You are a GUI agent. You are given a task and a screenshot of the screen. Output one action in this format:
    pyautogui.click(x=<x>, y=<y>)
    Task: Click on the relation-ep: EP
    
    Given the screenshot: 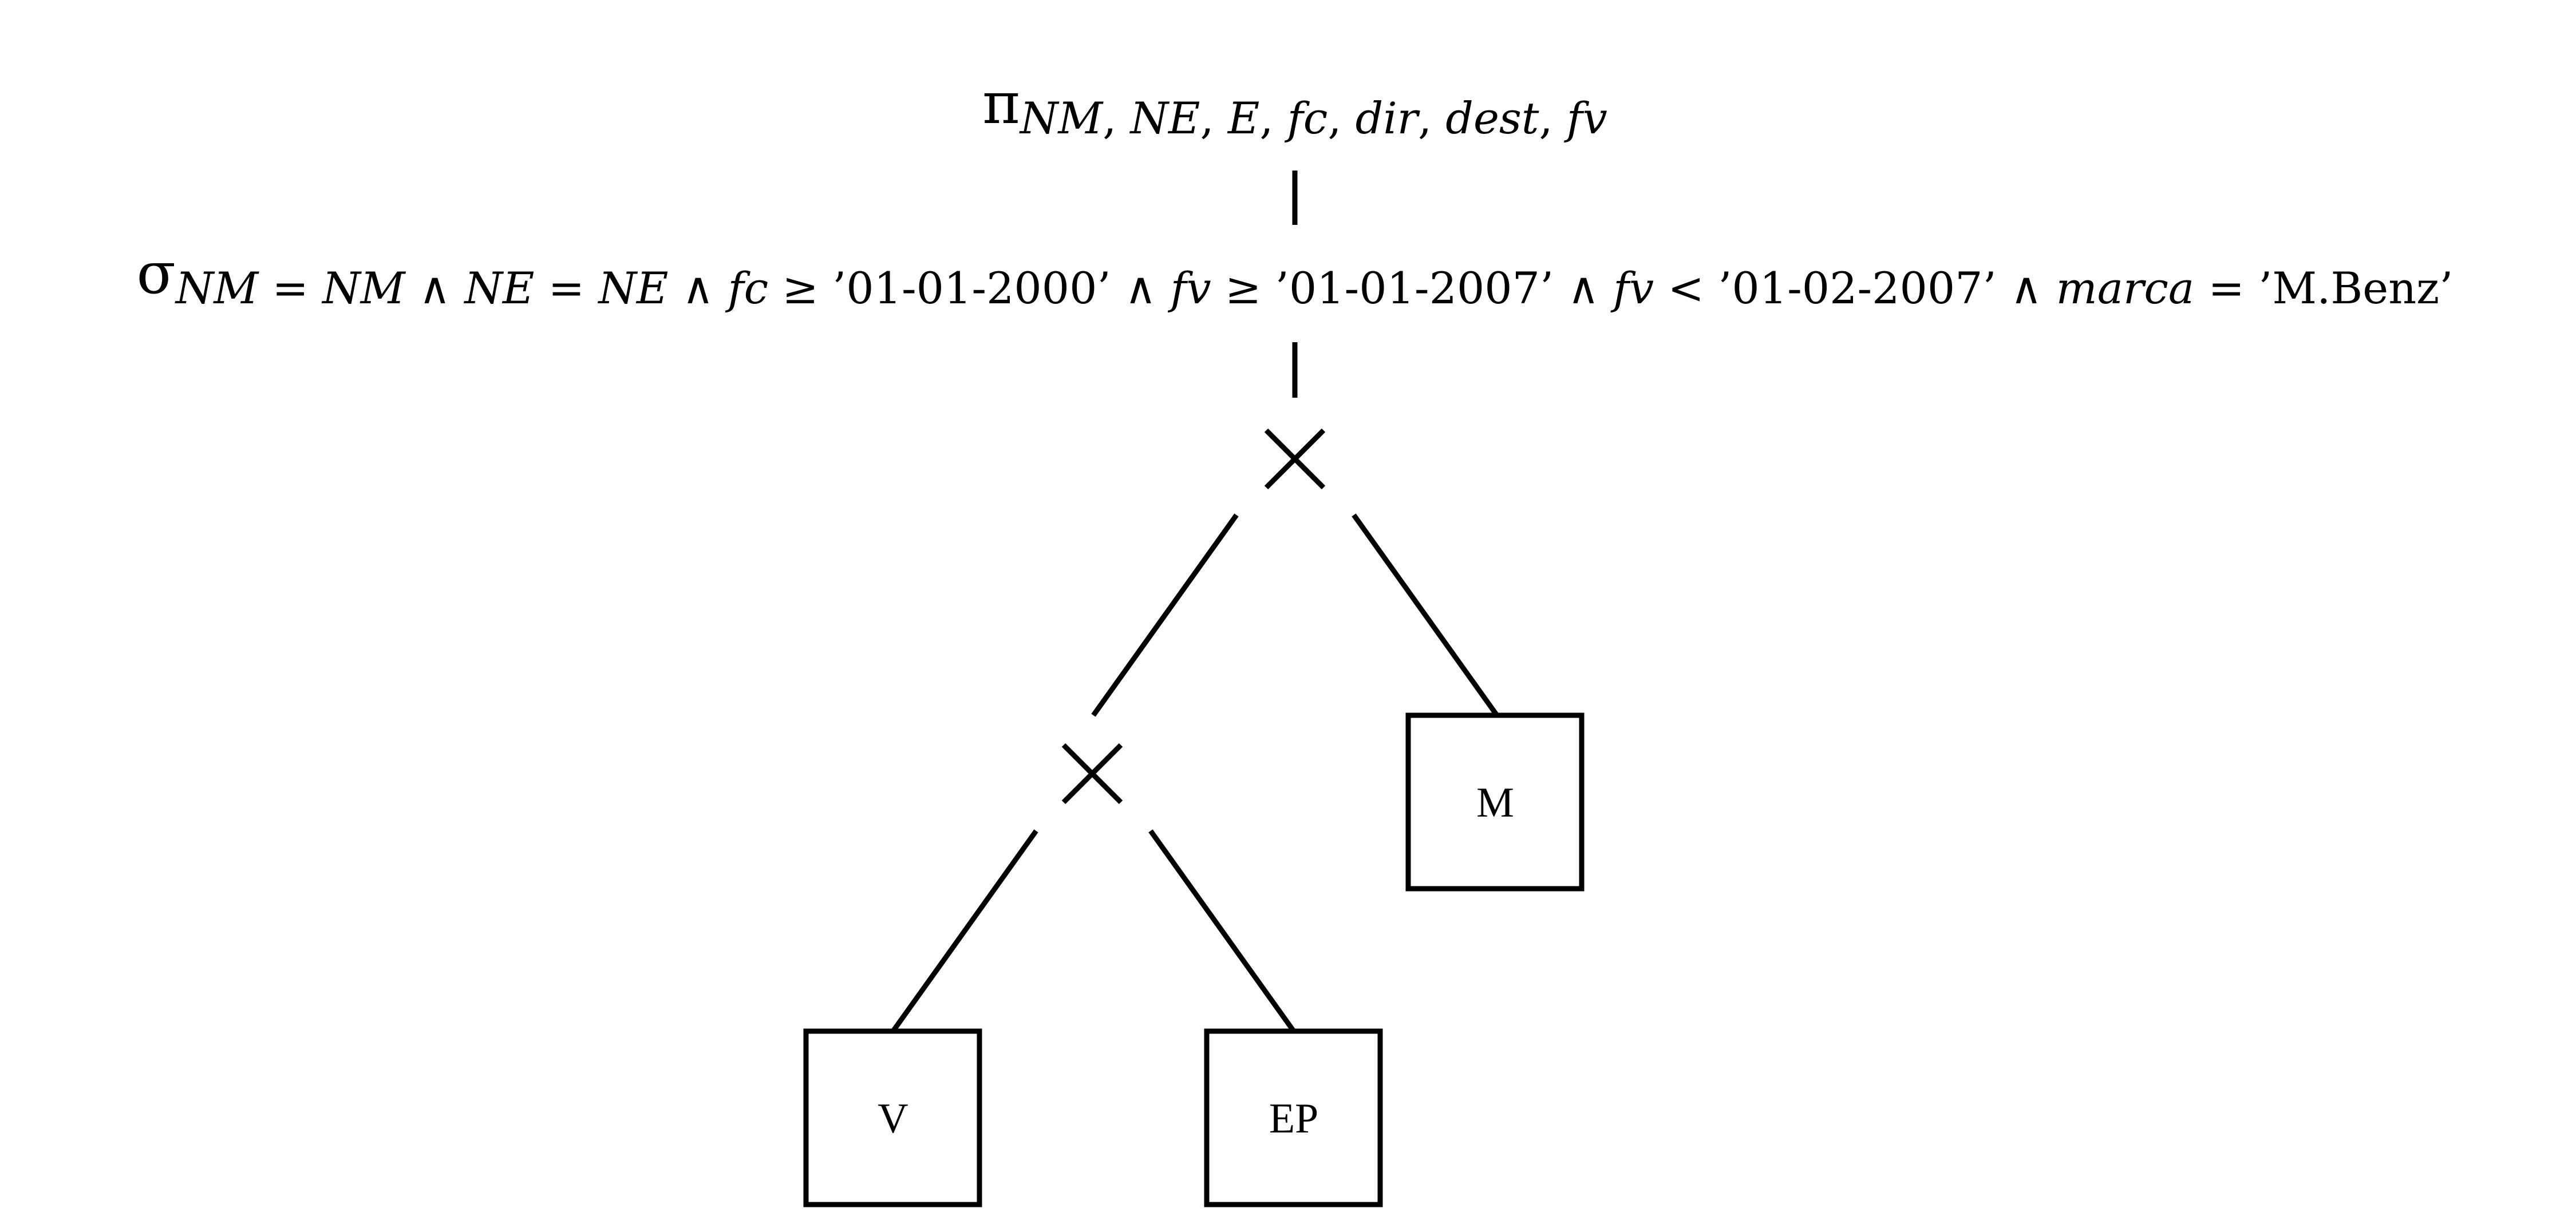 What is the action you would take?
    pyautogui.click(x=1293, y=1117)
    